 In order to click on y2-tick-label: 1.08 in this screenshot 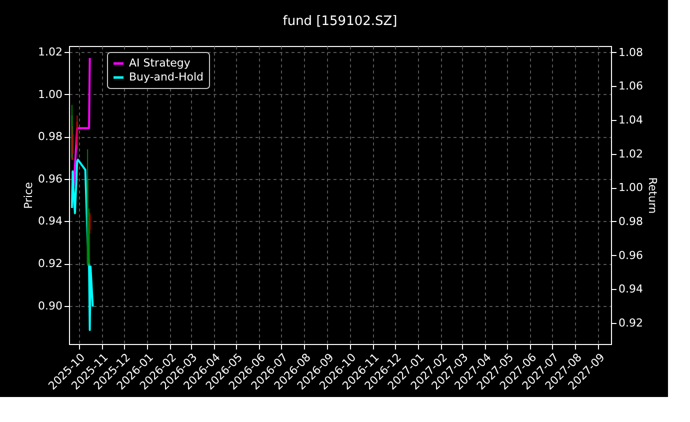, I will do `click(630, 52)`.